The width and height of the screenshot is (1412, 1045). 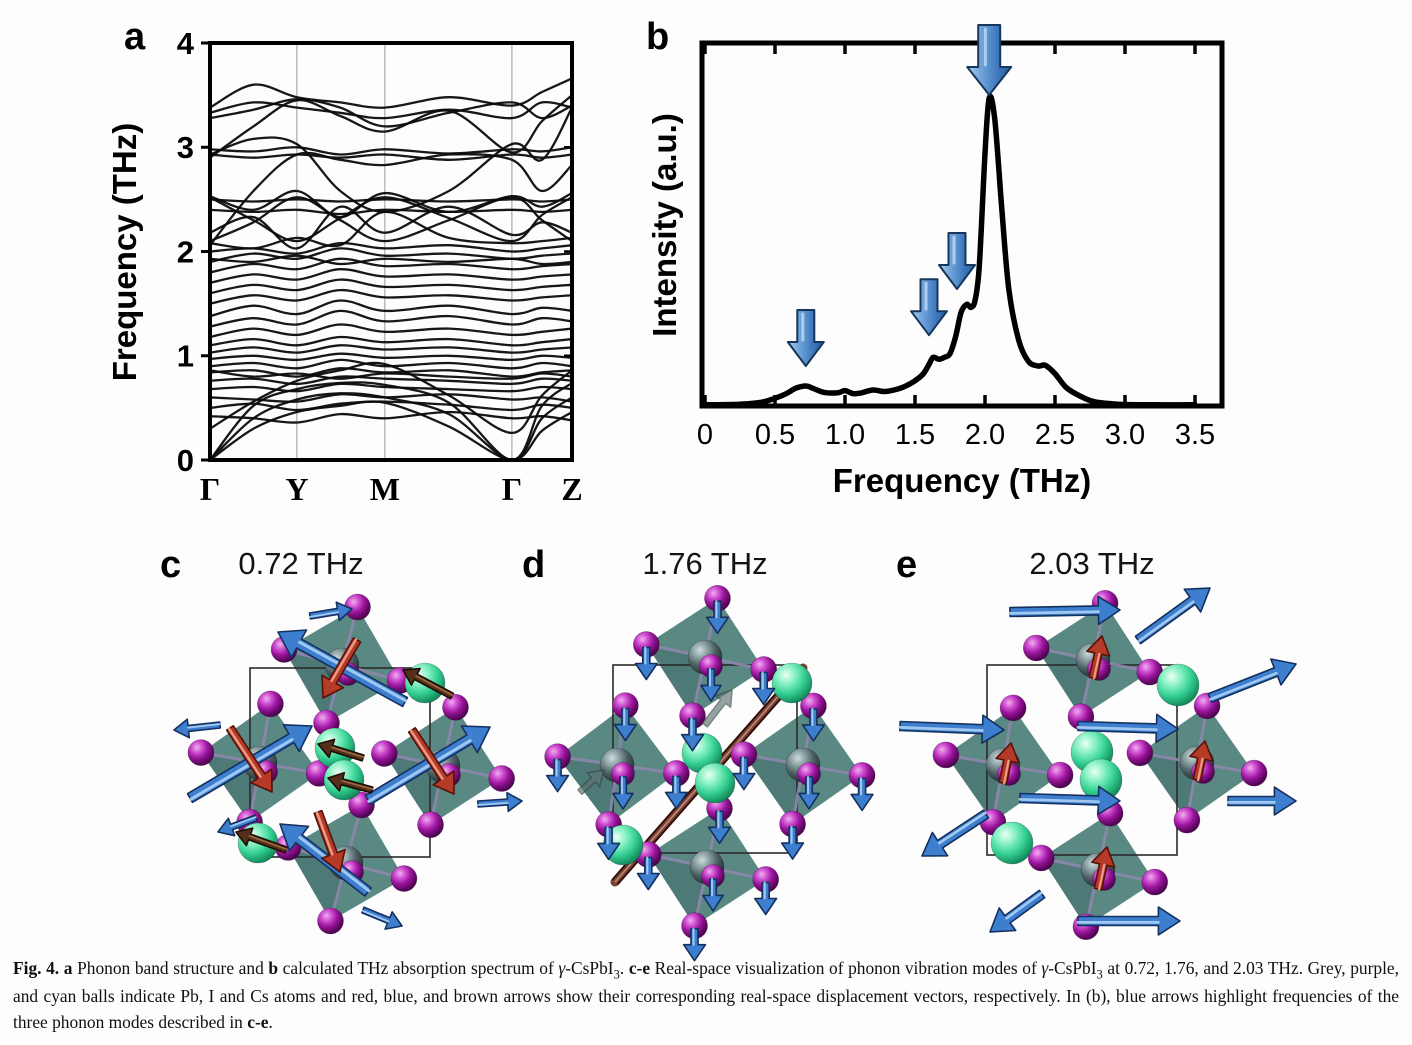 What do you see at coordinates (624, 968) in the screenshot?
I see `caption-segment: .` at bounding box center [624, 968].